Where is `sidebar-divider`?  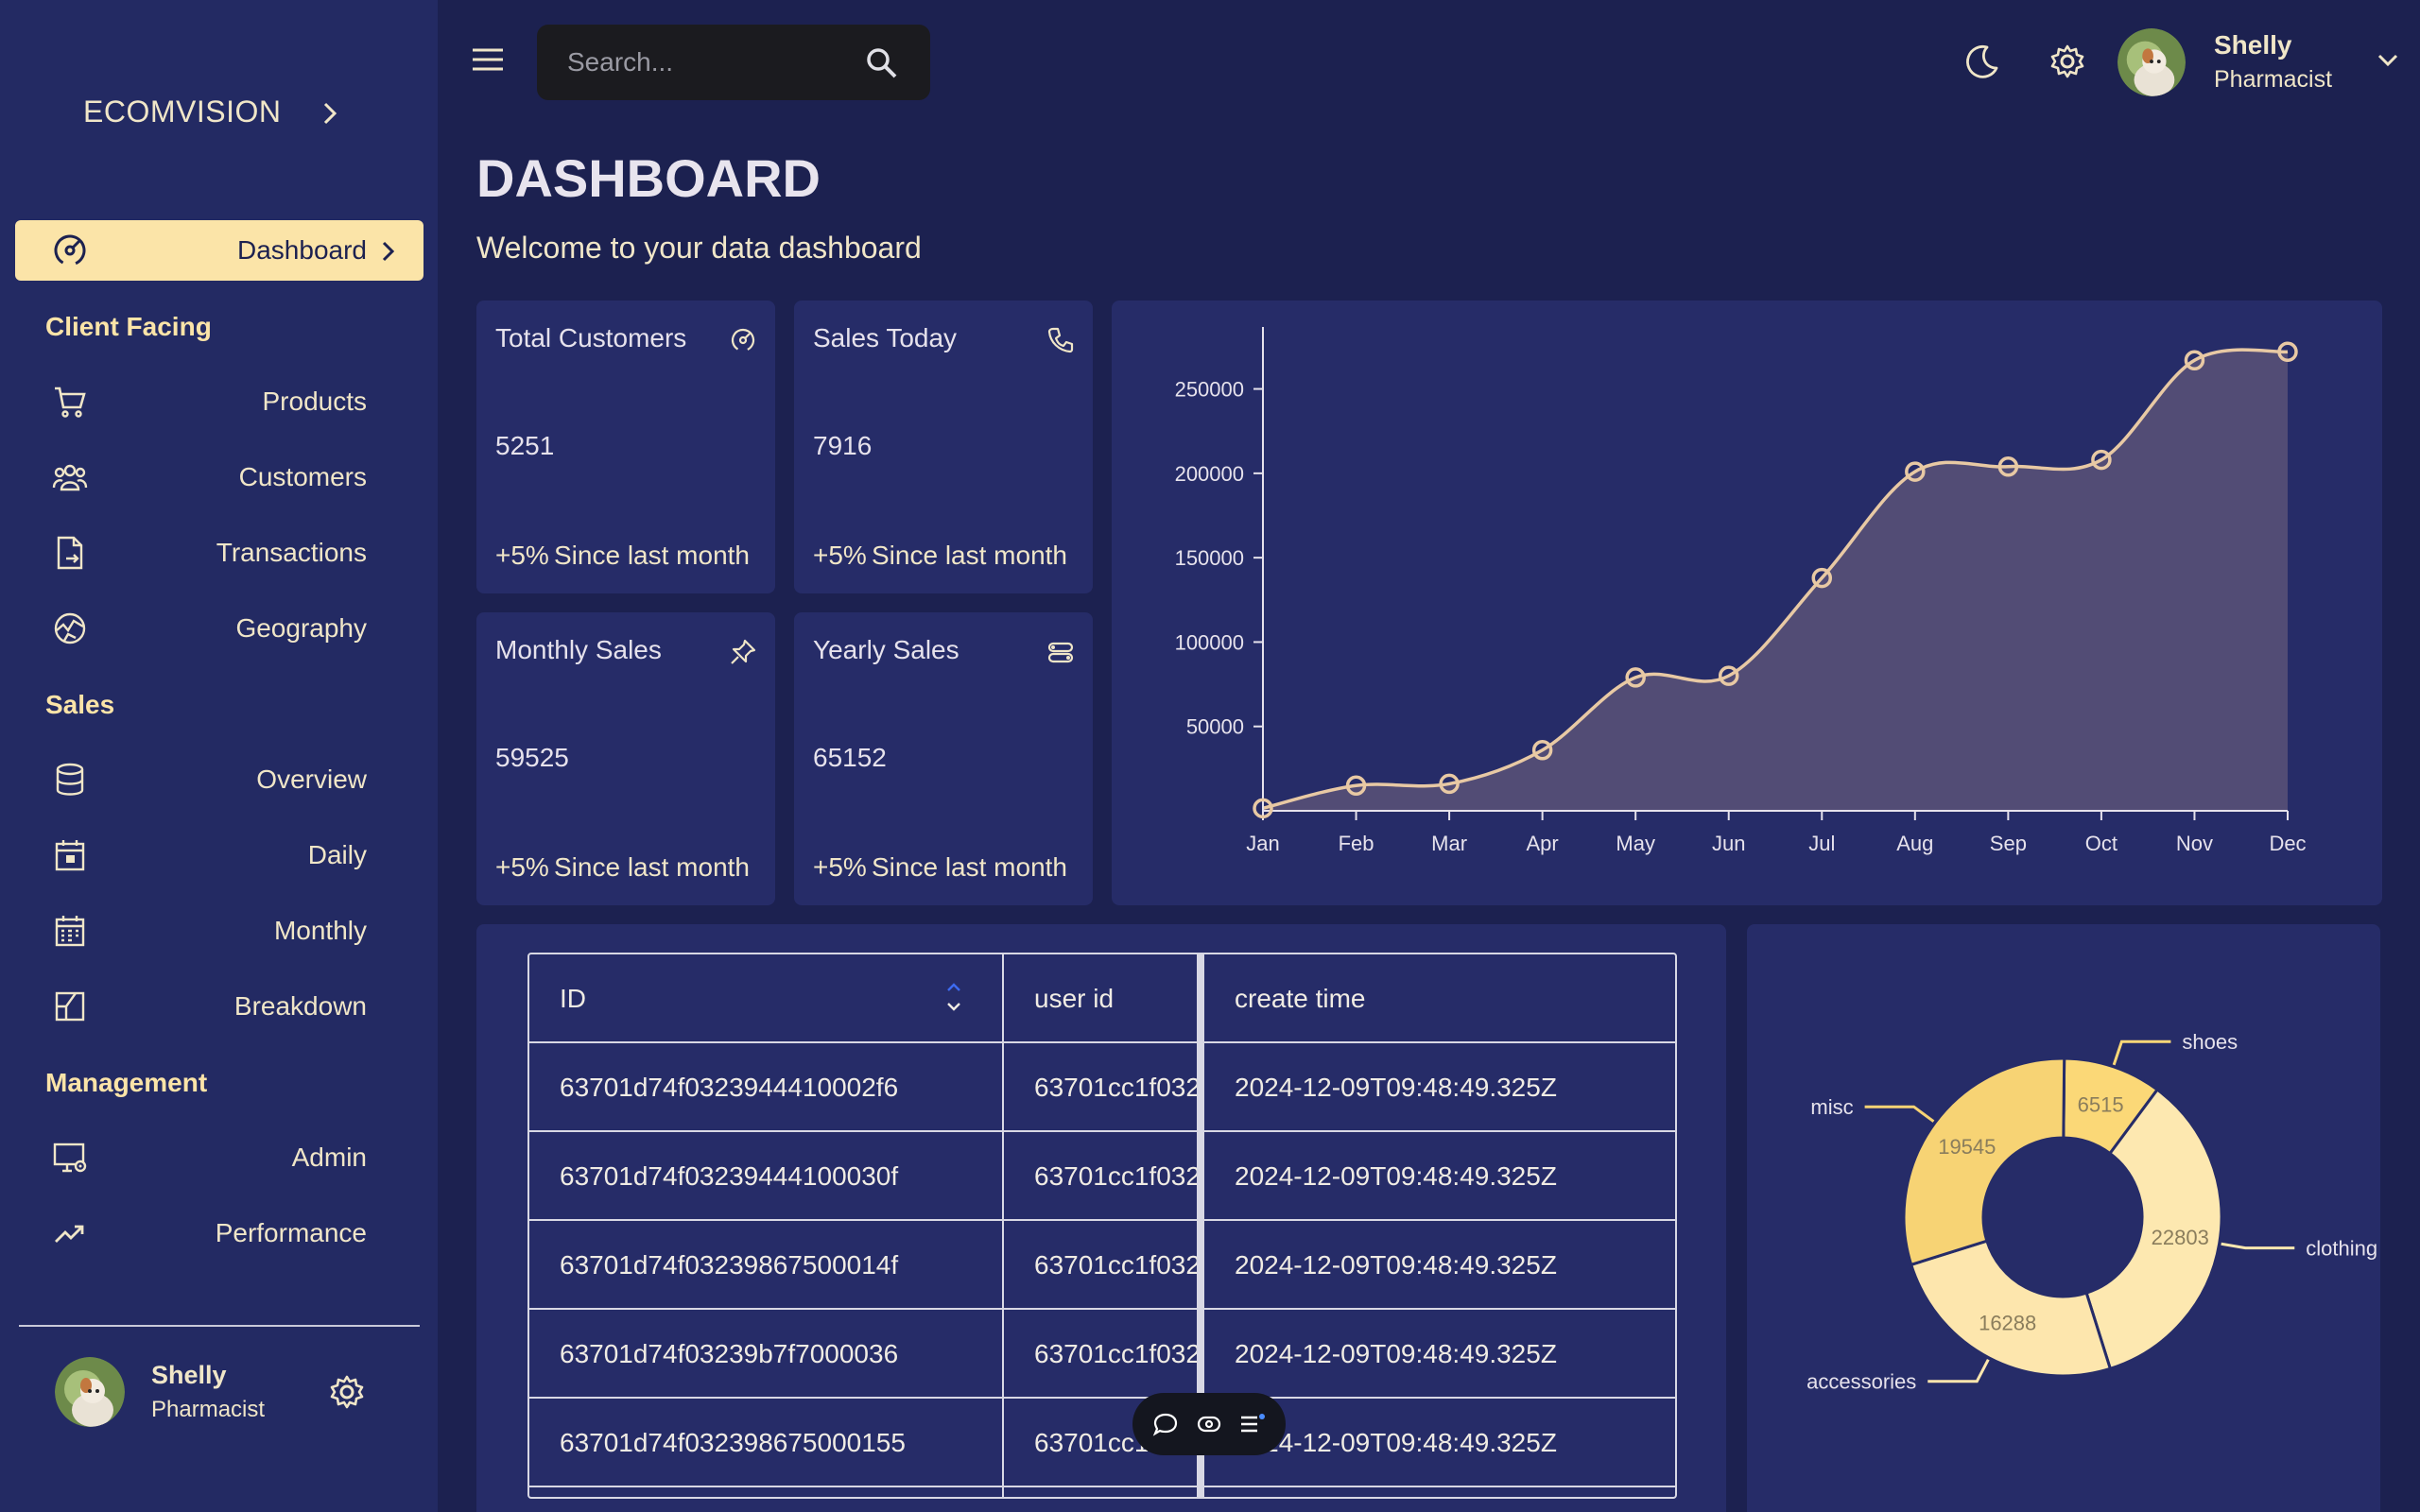 sidebar-divider is located at coordinates (219, 1326).